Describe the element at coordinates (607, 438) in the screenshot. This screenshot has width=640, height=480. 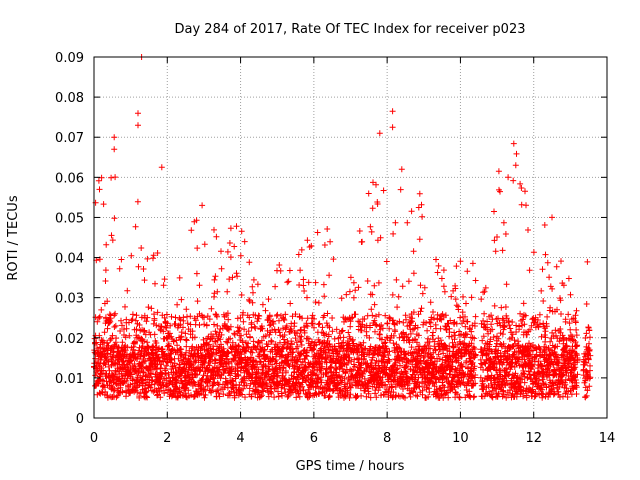
I see `x-tick-label: 14` at that location.